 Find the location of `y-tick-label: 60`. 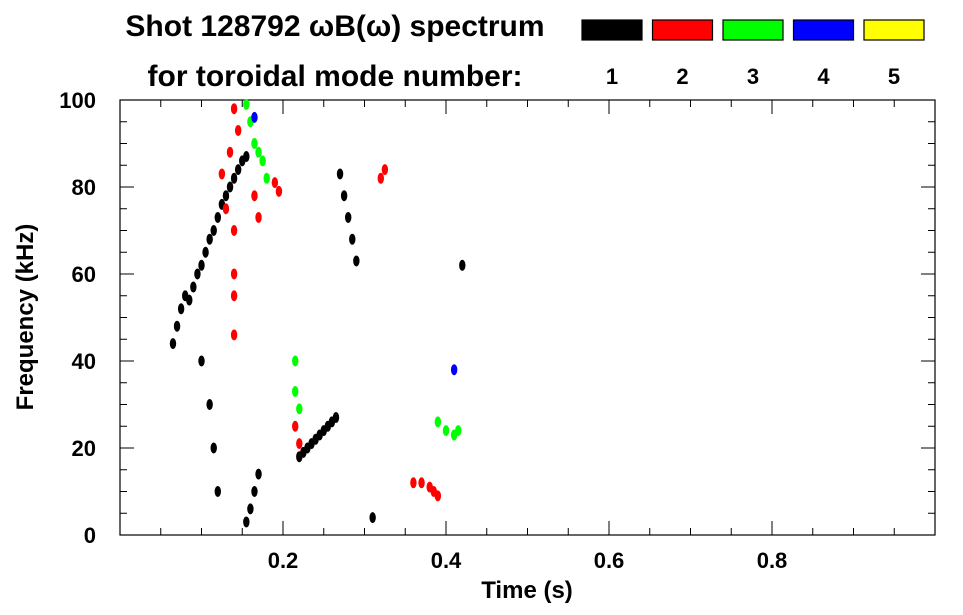

y-tick-label: 60 is located at coordinates (84, 274).